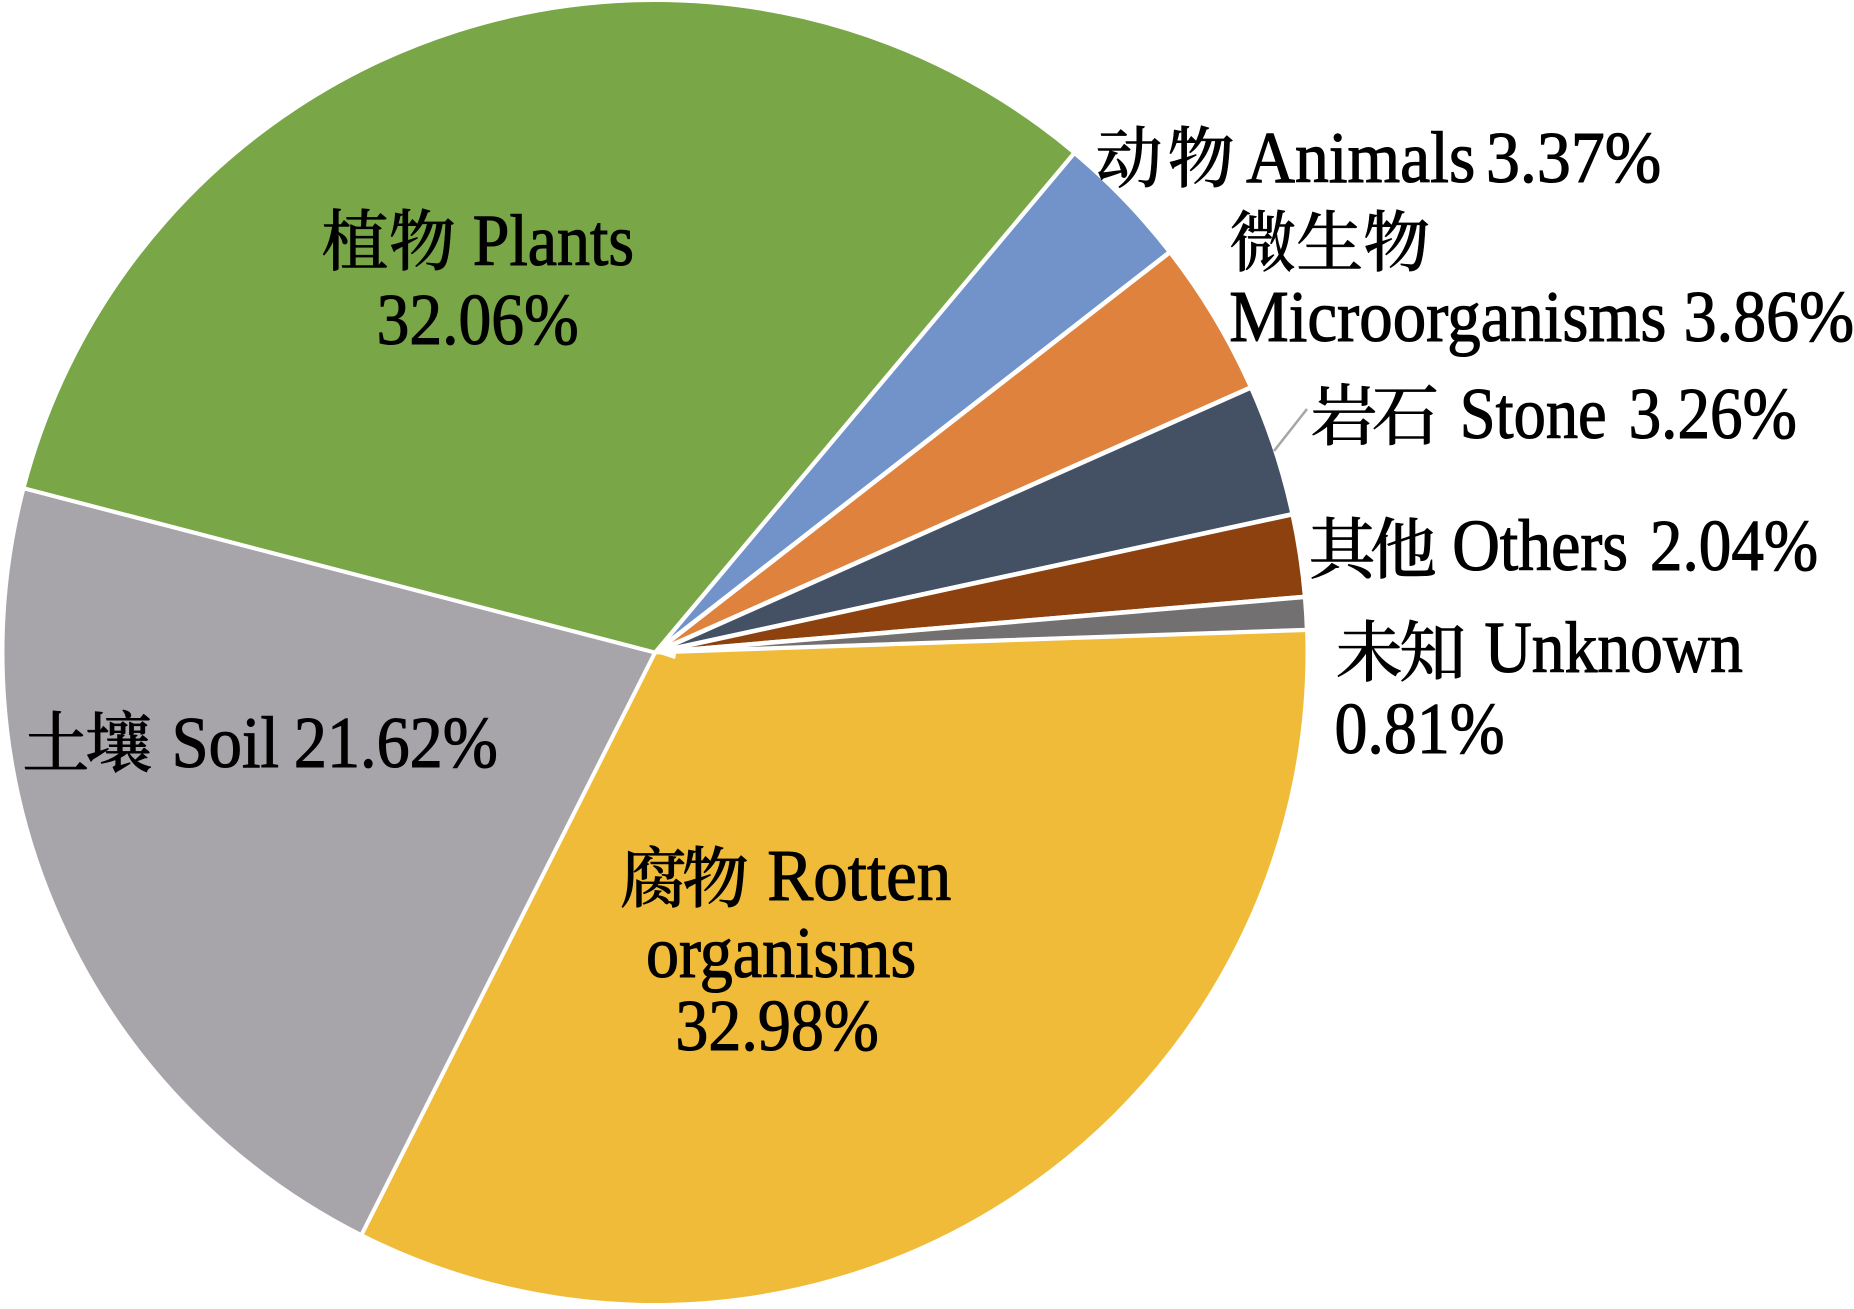 This screenshot has height=1309, width=1854. I want to click on svg-text: 3.26%, so click(1713, 413).